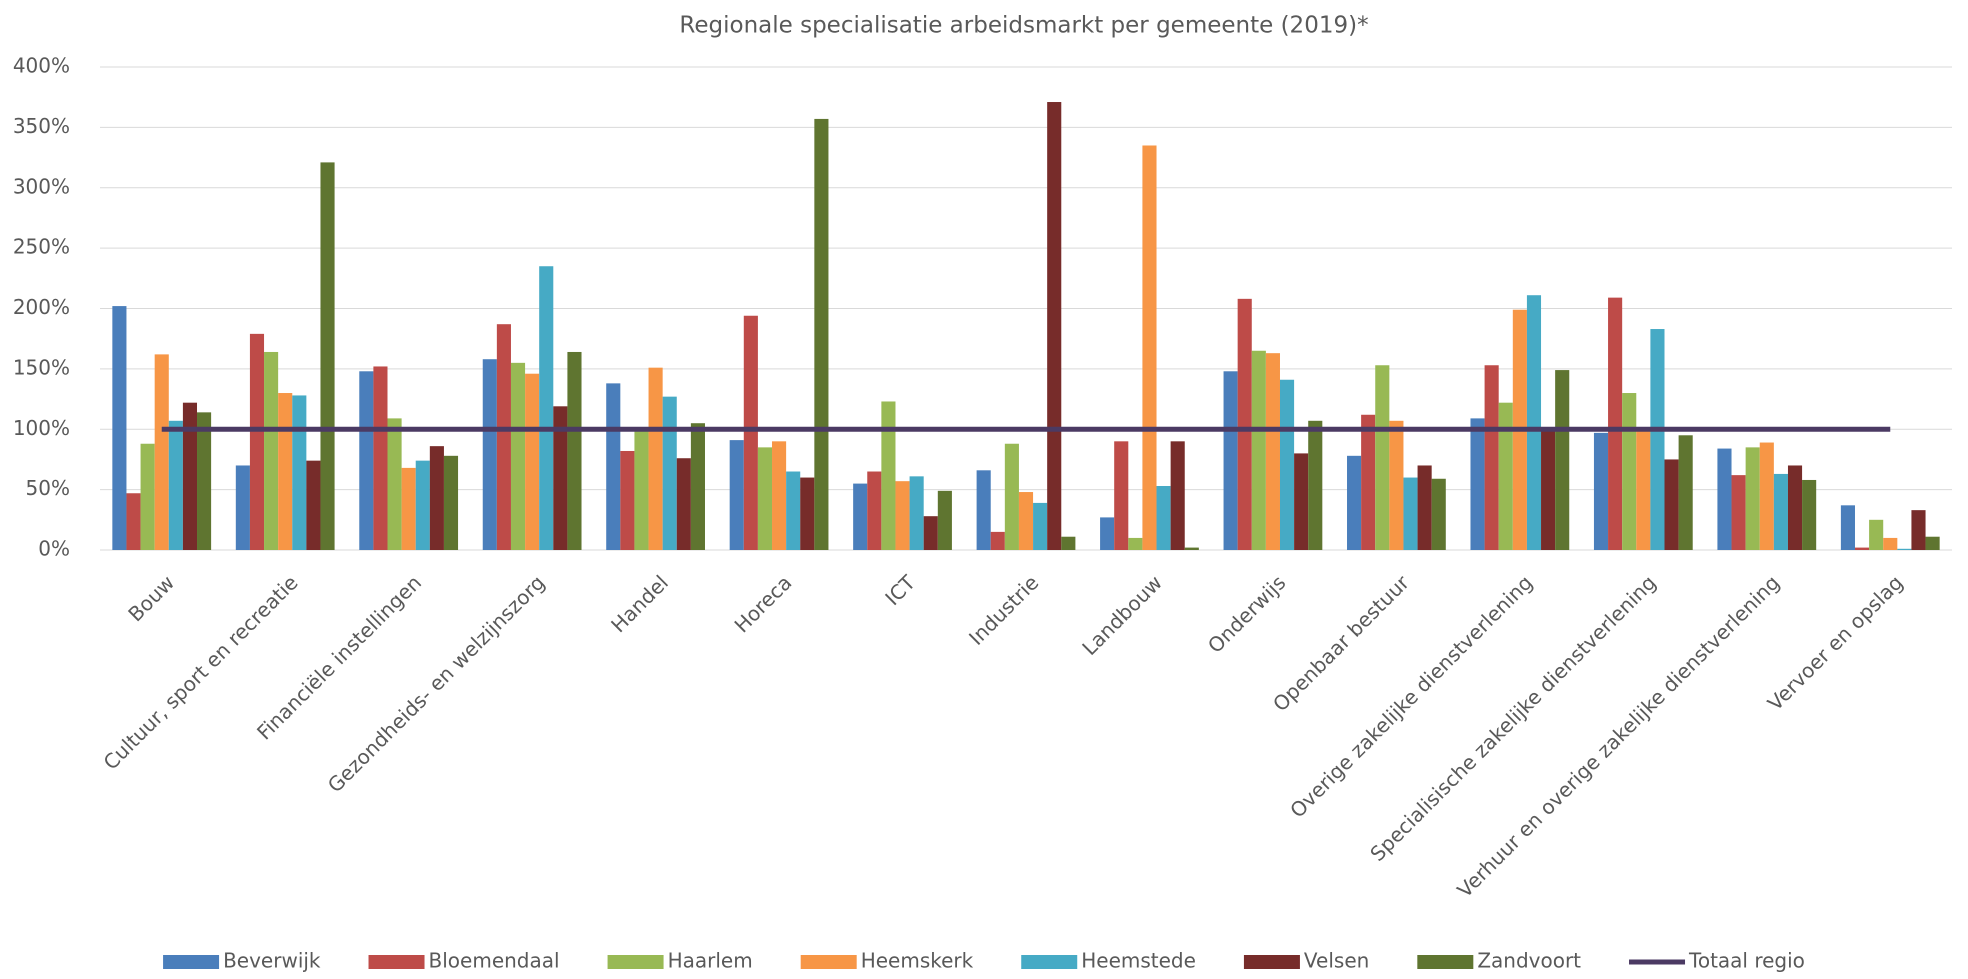 The height and width of the screenshot is (979, 1968). I want to click on legend-label: Beverwijk, so click(272, 961).